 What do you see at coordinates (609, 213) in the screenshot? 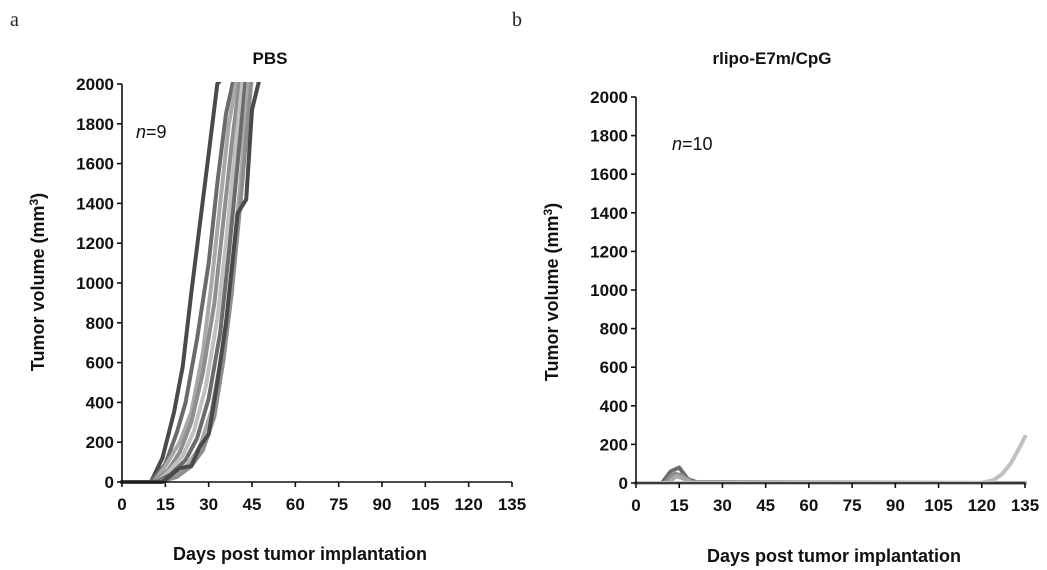
I see `panel-b-y-tick-label: 1400` at bounding box center [609, 213].